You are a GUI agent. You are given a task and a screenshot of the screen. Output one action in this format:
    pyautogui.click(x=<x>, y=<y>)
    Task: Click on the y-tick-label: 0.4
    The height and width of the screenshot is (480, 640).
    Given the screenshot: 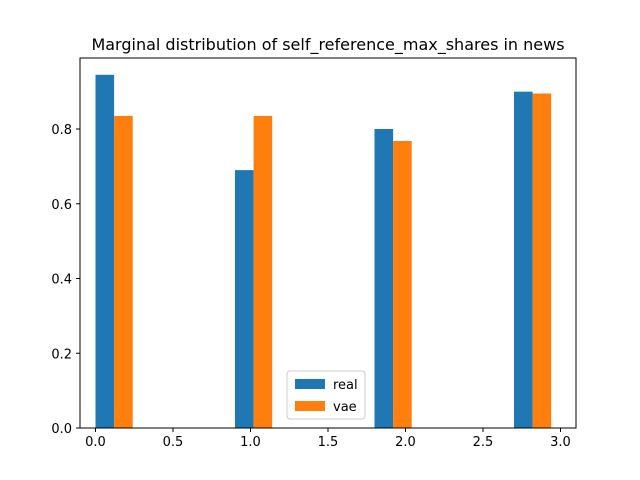 What is the action you would take?
    pyautogui.click(x=61, y=280)
    